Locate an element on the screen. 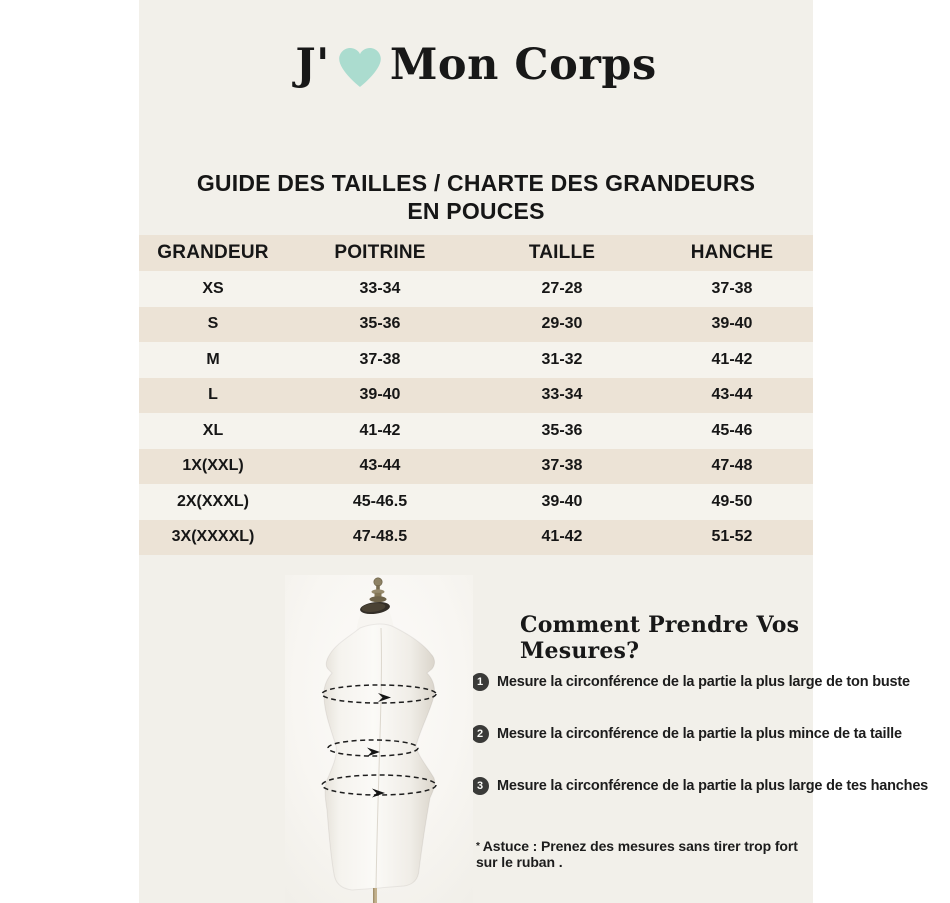  table-row: XL 41-42 35-36 45-46 is located at coordinates (476, 431).